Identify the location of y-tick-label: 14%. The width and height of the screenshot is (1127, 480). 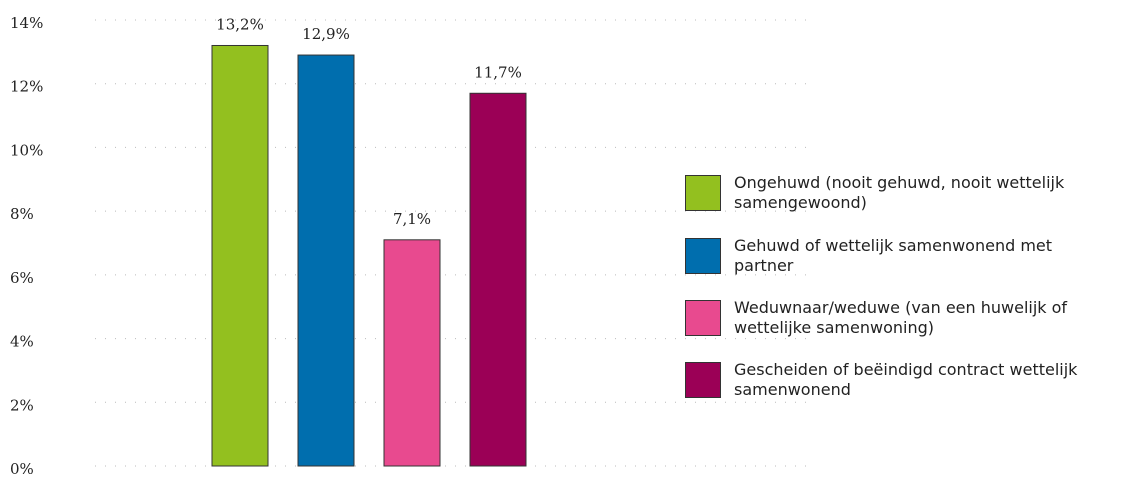
(26, 23).